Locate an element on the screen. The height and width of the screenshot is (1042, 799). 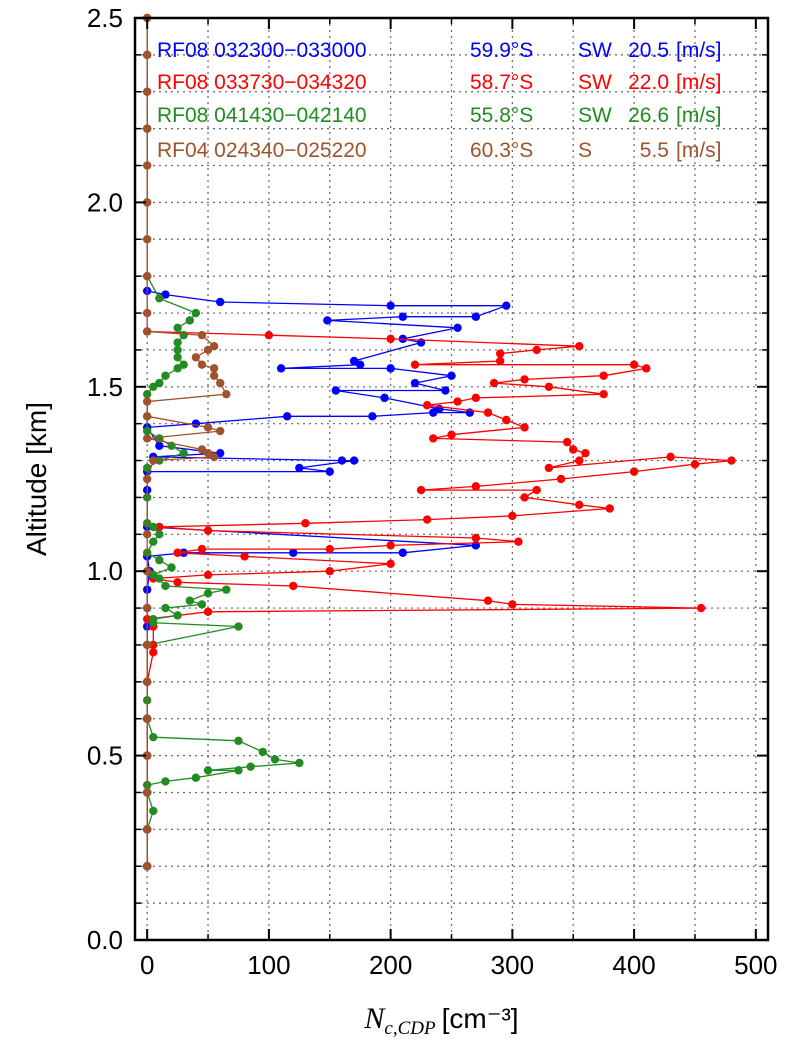
y-tick-label: 0.0 is located at coordinates (105, 940).